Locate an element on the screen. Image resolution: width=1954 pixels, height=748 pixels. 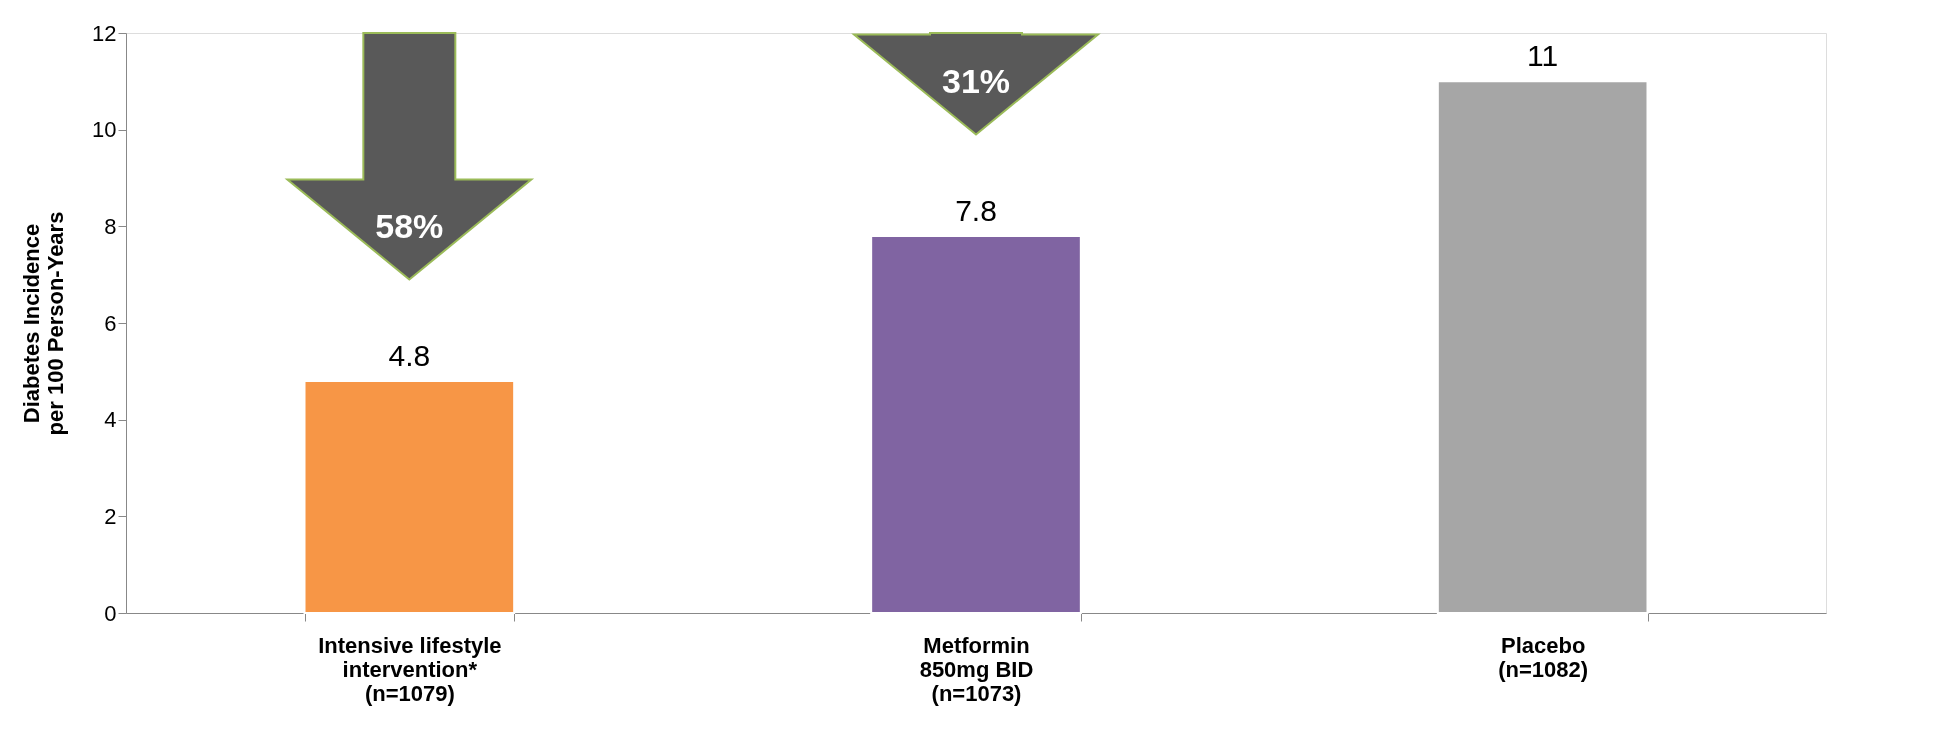
annotation: 58% is located at coordinates (409, 225).